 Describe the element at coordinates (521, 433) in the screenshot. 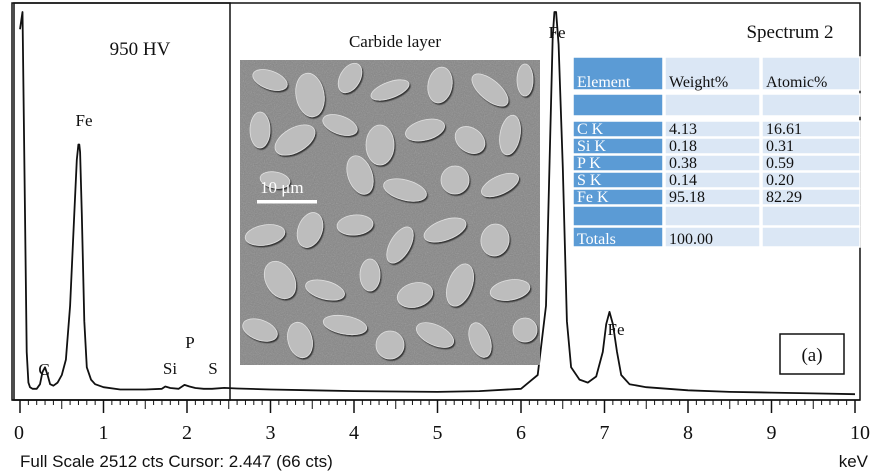

I see `x-tick-label: 6` at that location.